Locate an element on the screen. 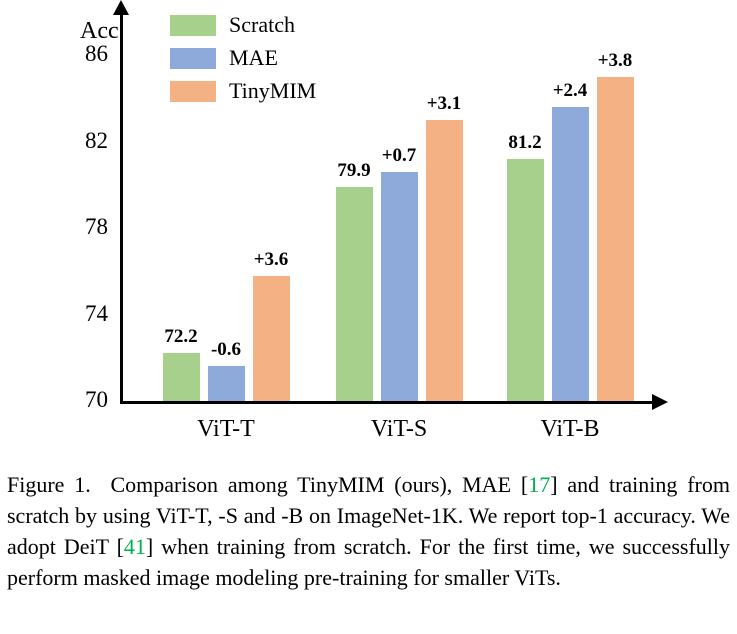  bar-tinymim-vit-t is located at coordinates (271, 338).